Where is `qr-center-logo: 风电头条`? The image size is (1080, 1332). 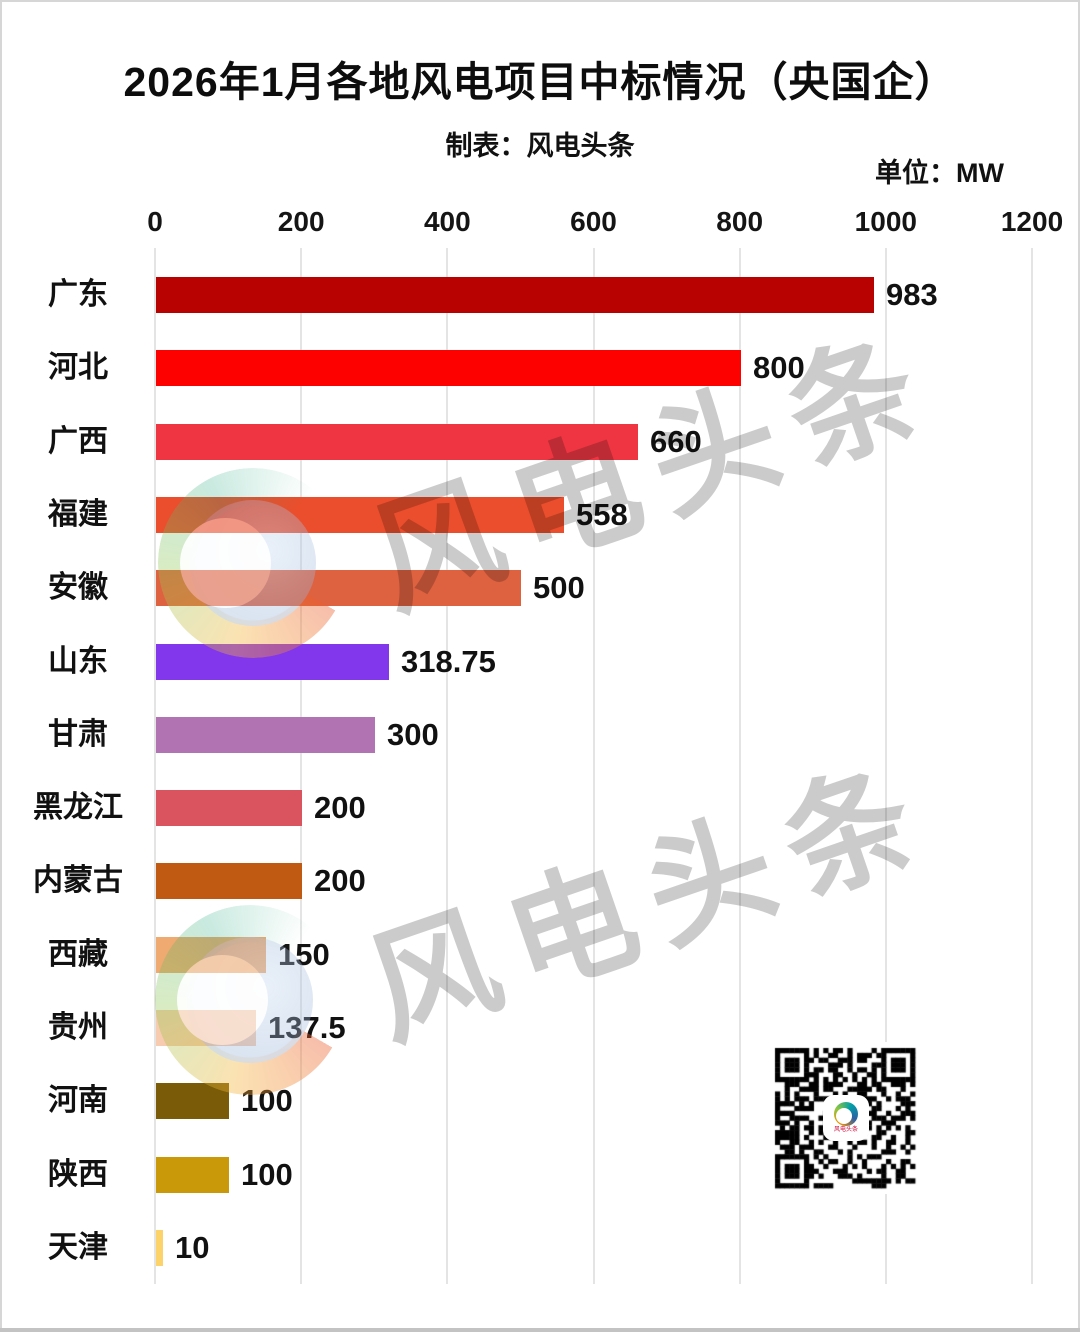
qr-center-logo: 风电头条 is located at coordinates (846, 1118).